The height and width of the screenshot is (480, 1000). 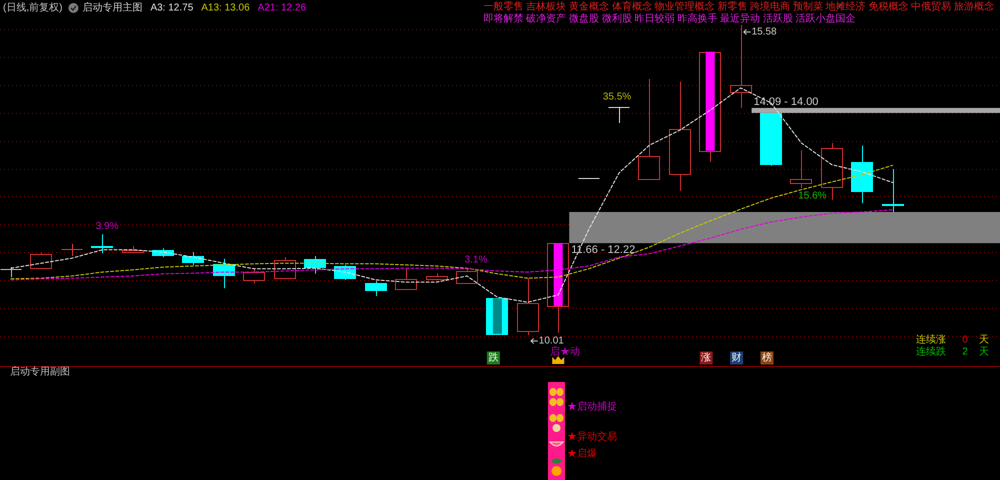 What do you see at coordinates (493, 358) in the screenshot?
I see `text: 跌` at bounding box center [493, 358].